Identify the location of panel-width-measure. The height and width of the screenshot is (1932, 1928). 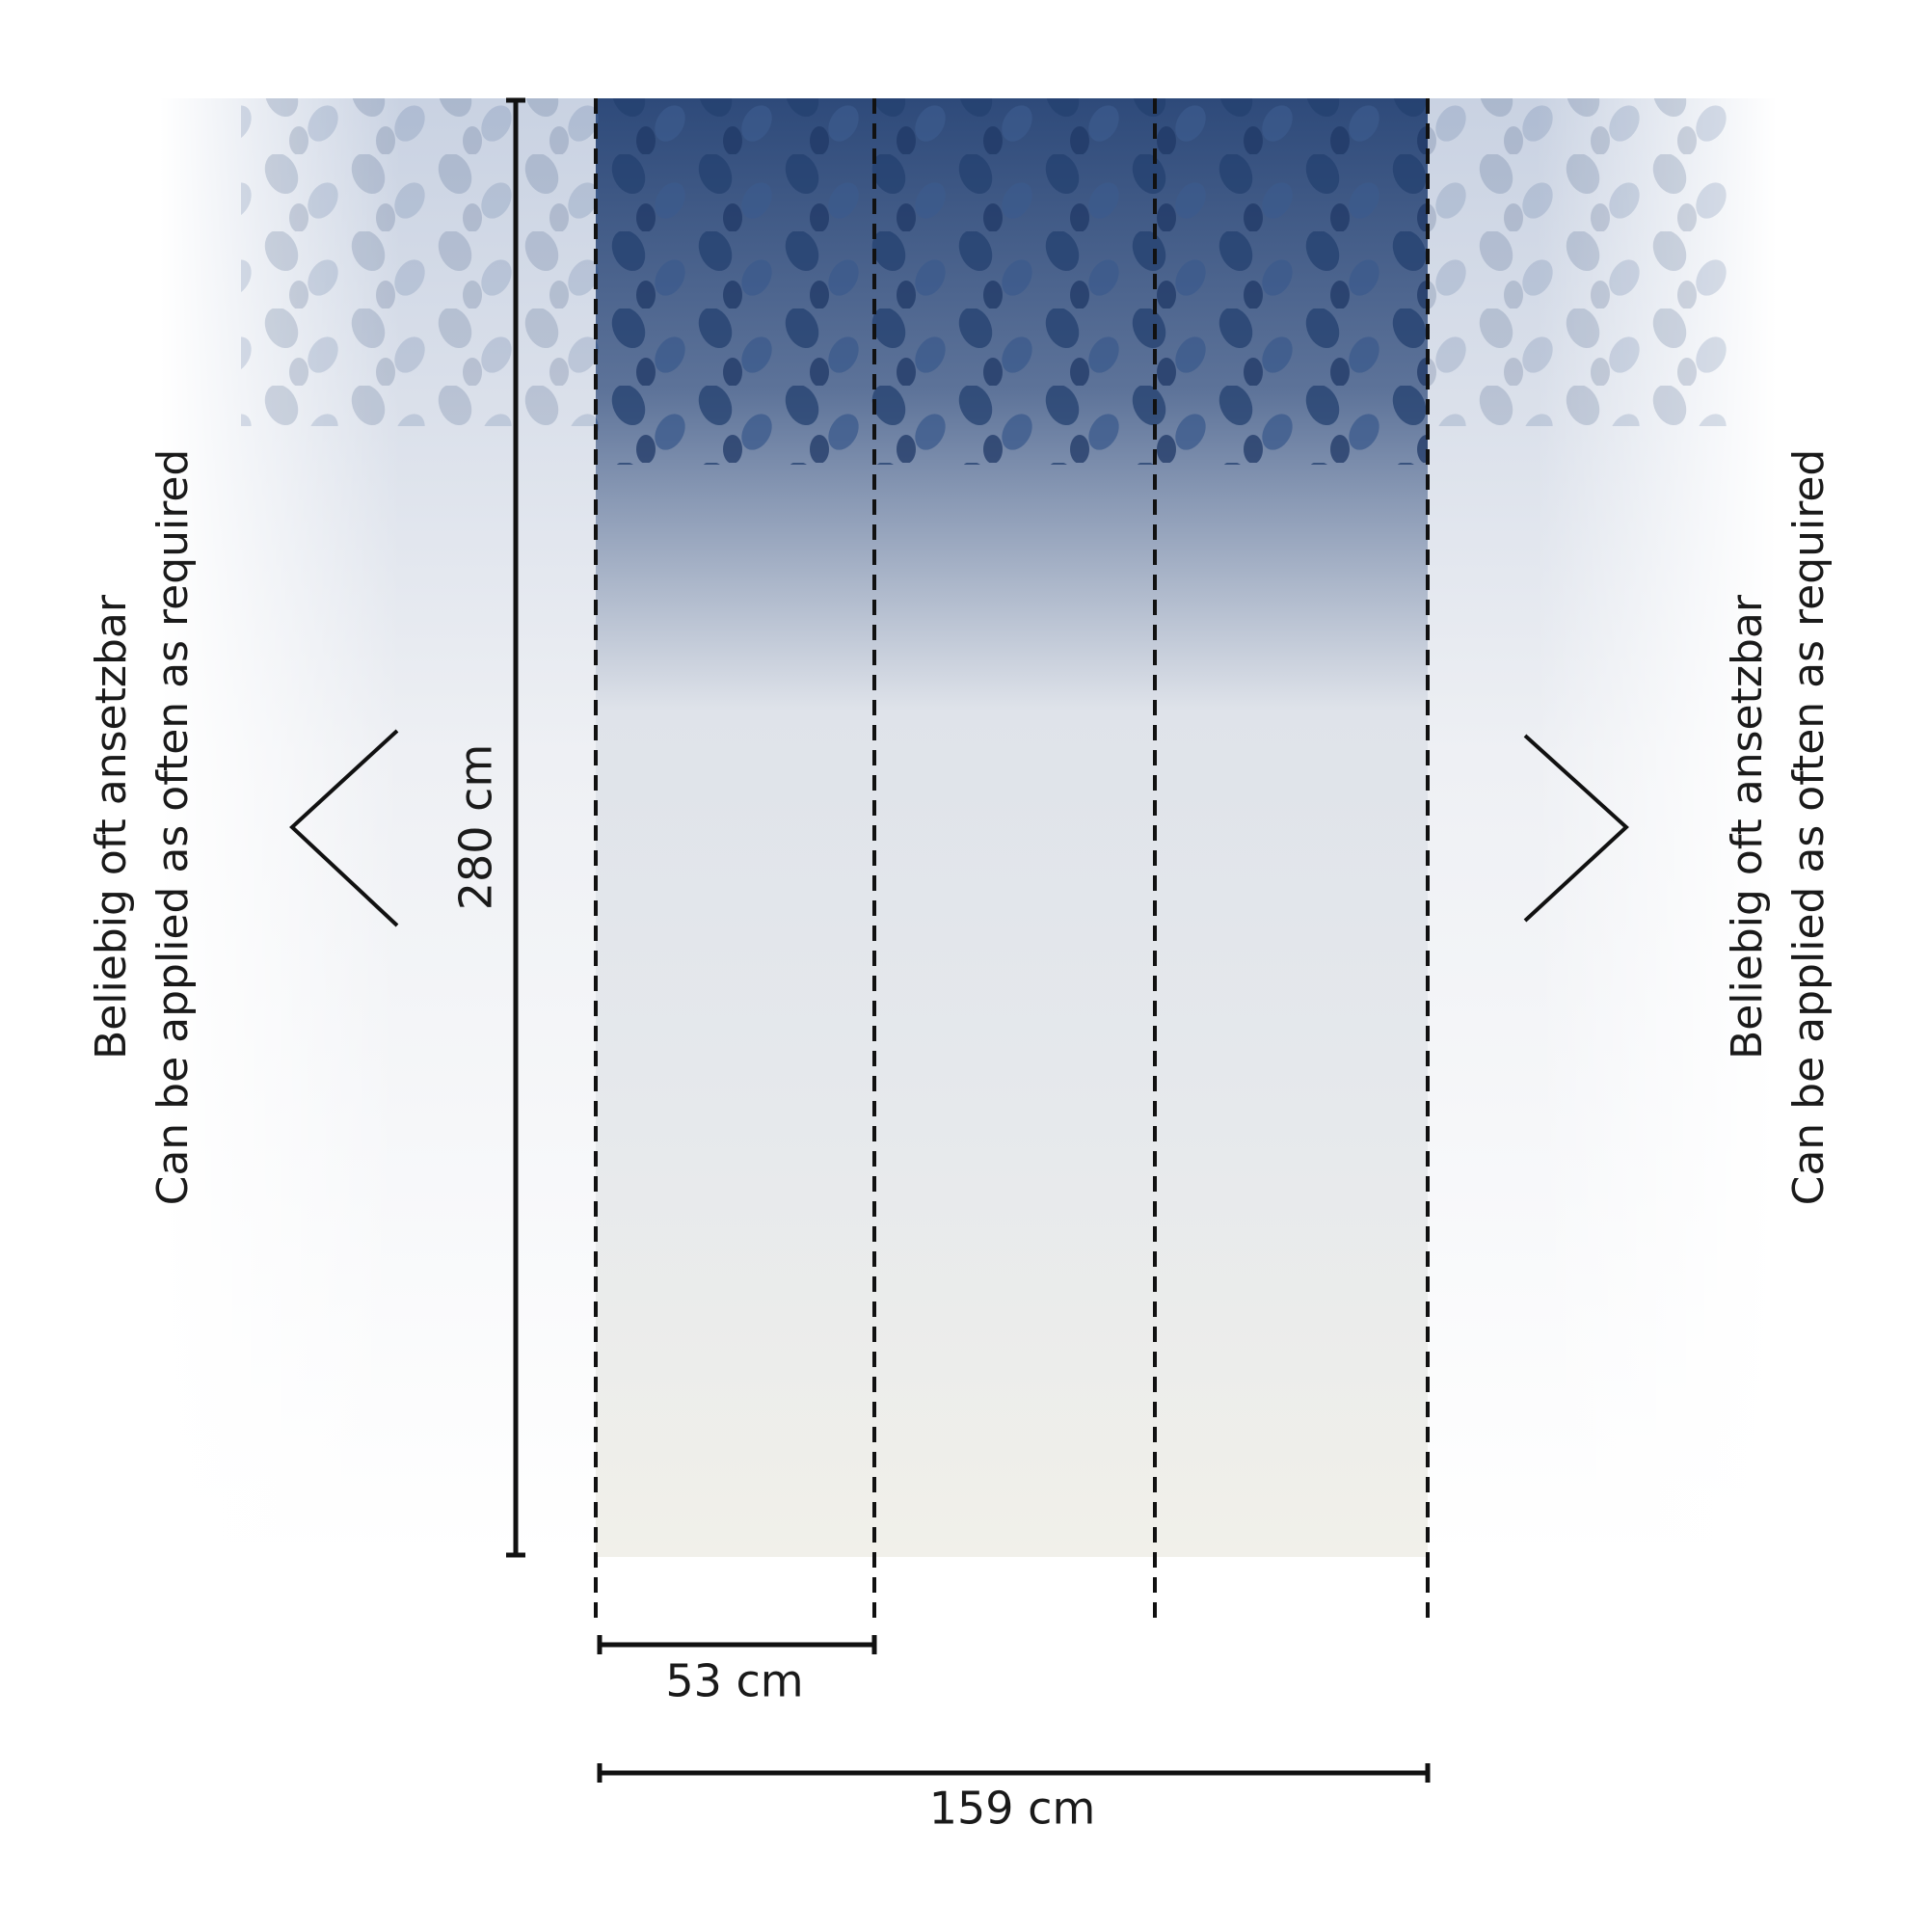
(737, 1645).